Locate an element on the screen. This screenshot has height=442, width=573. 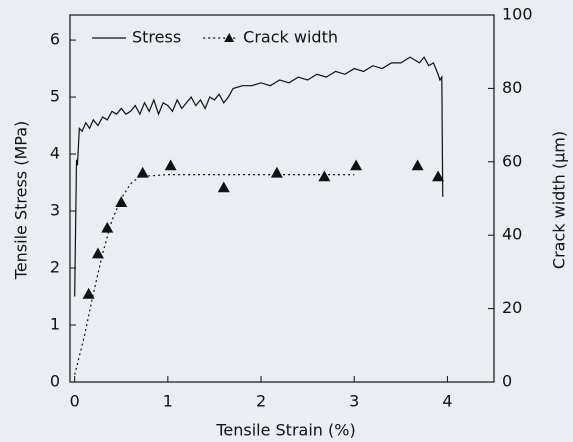
x-tick-label: 4 is located at coordinates (447, 401).